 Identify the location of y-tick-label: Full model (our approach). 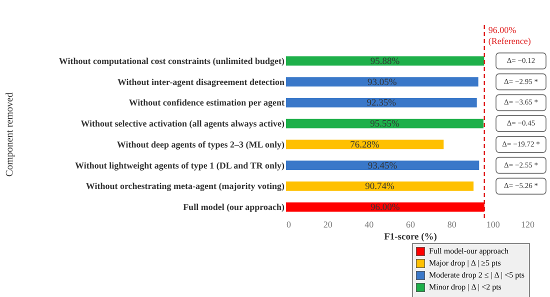
(233, 207).